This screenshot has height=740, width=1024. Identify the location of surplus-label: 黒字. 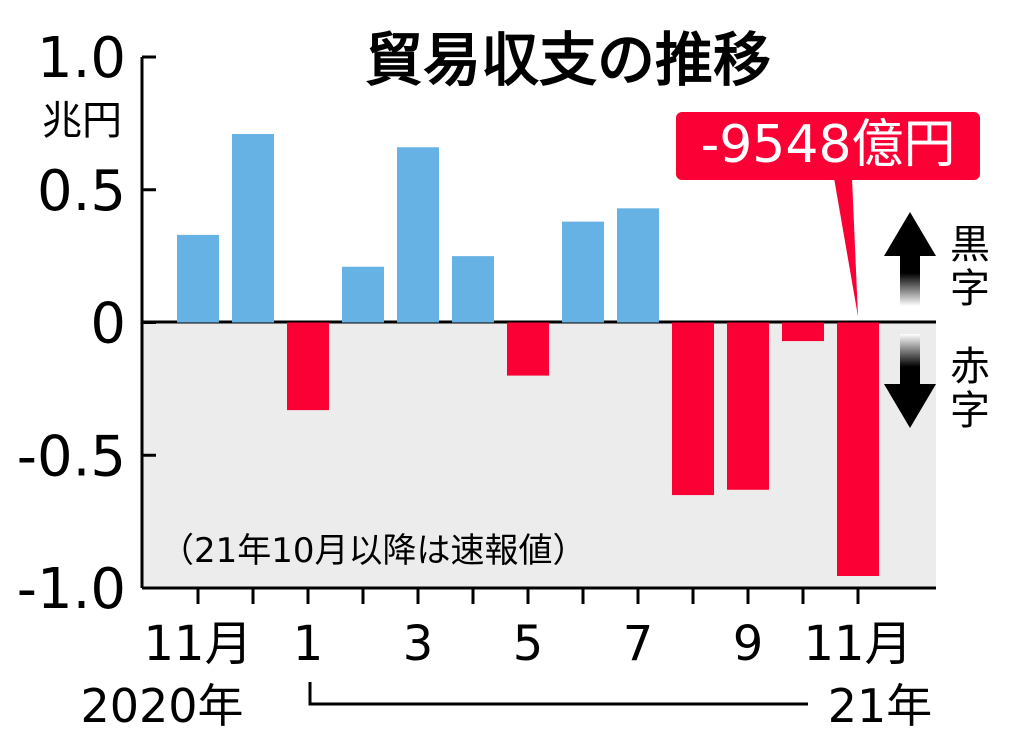
(970, 267).